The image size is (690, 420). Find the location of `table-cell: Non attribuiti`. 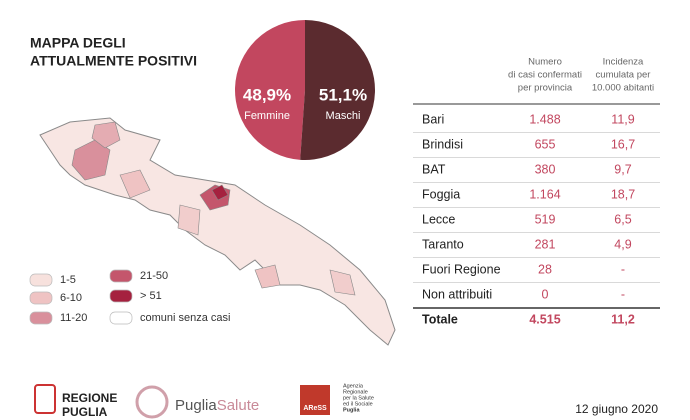

table-cell: Non attribuiti is located at coordinates (457, 294).